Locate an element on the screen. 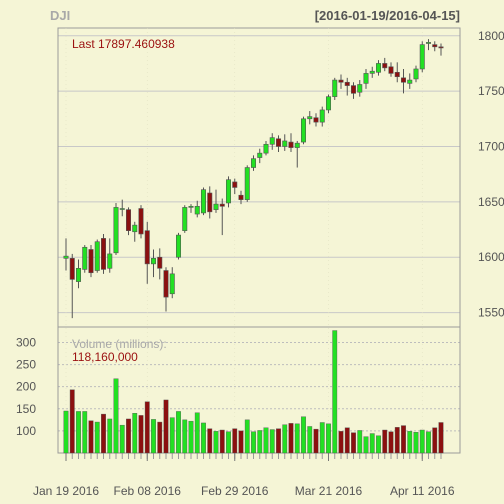  price-tick-label: 1600 is located at coordinates (491, 257).